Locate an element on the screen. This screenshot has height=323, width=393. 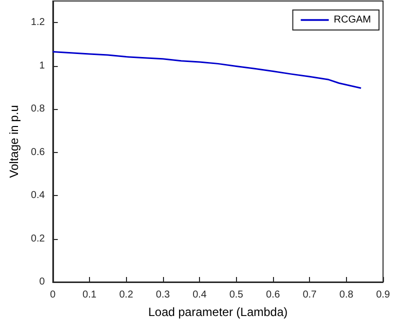
y-tick-label: 1.2 is located at coordinates (38, 22).